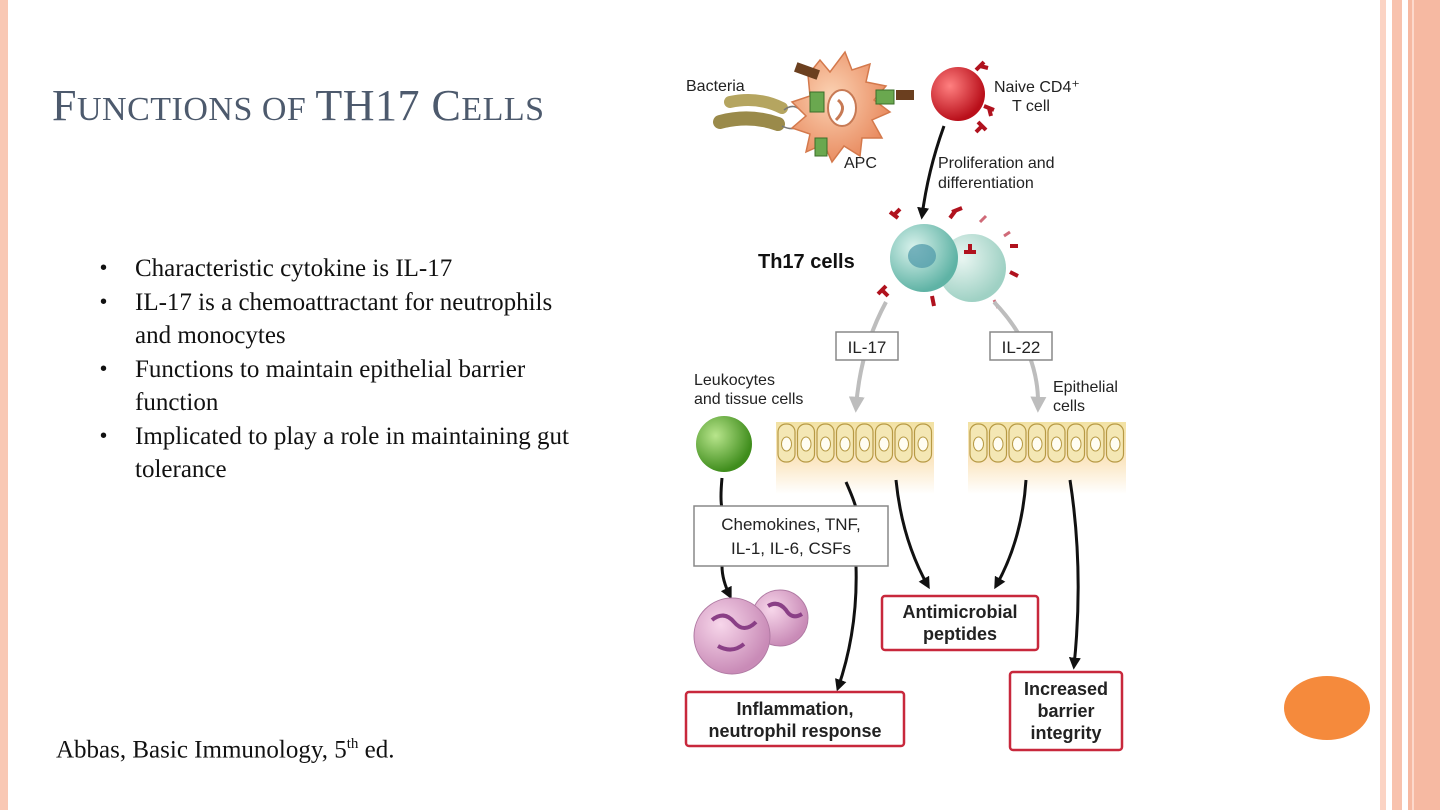 This screenshot has width=1440, height=810. I want to click on label-cytokines: IL-1, IL-6, CSFs, so click(791, 548).